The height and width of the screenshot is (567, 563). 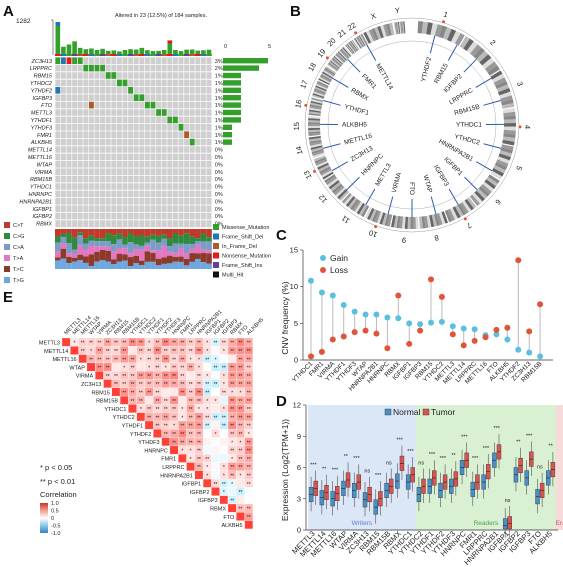 I want to click on panel-label-a: A, so click(x=8, y=11).